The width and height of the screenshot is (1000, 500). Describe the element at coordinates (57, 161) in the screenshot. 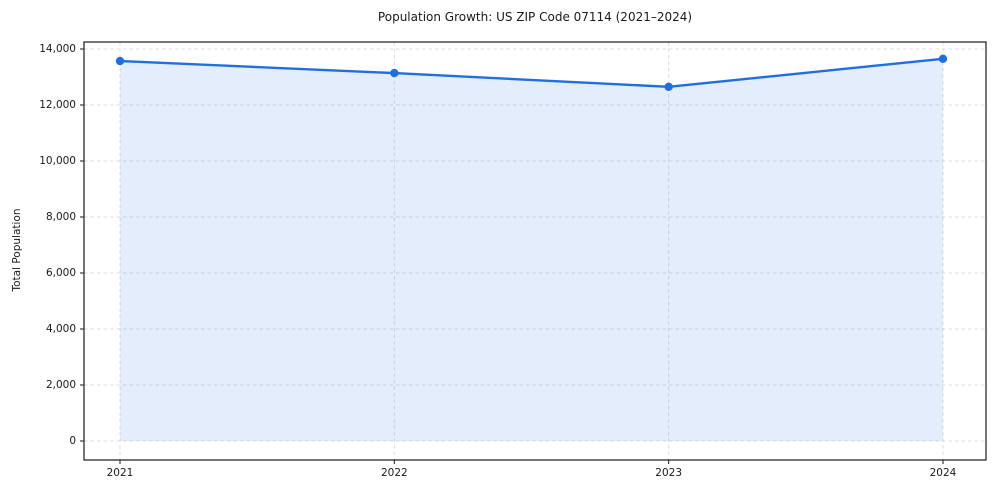

I see `y-tick-label: 10,000` at that location.